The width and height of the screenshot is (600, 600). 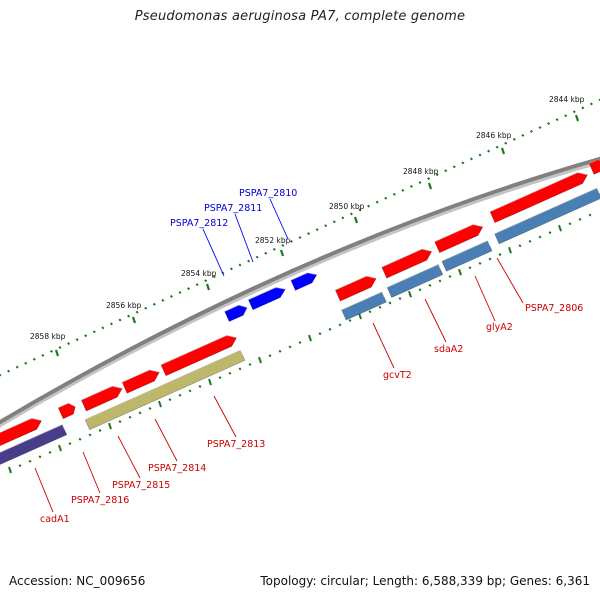 What do you see at coordinates (538, 198) in the screenshot?
I see `gene-PSPA7_2806-block` at bounding box center [538, 198].